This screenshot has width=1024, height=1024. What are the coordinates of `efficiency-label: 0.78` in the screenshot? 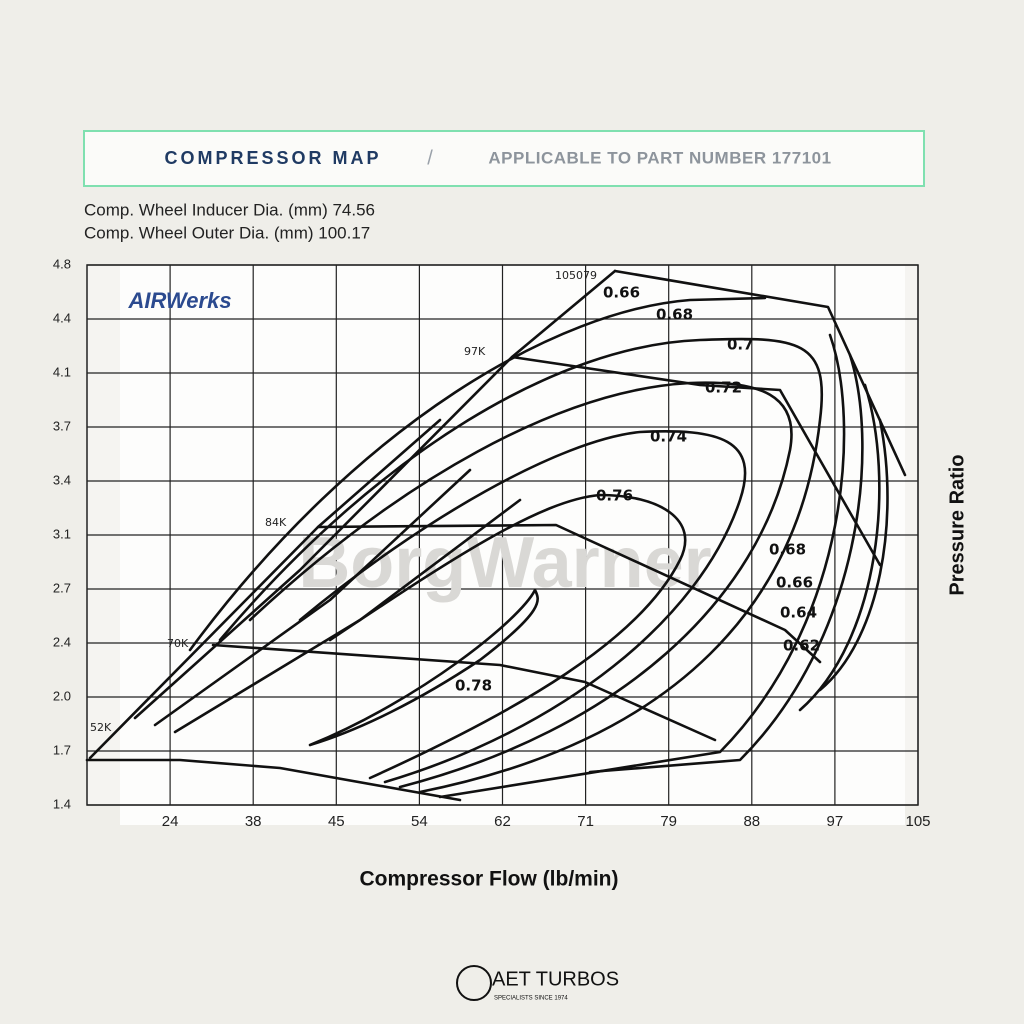 It's located at (473, 686).